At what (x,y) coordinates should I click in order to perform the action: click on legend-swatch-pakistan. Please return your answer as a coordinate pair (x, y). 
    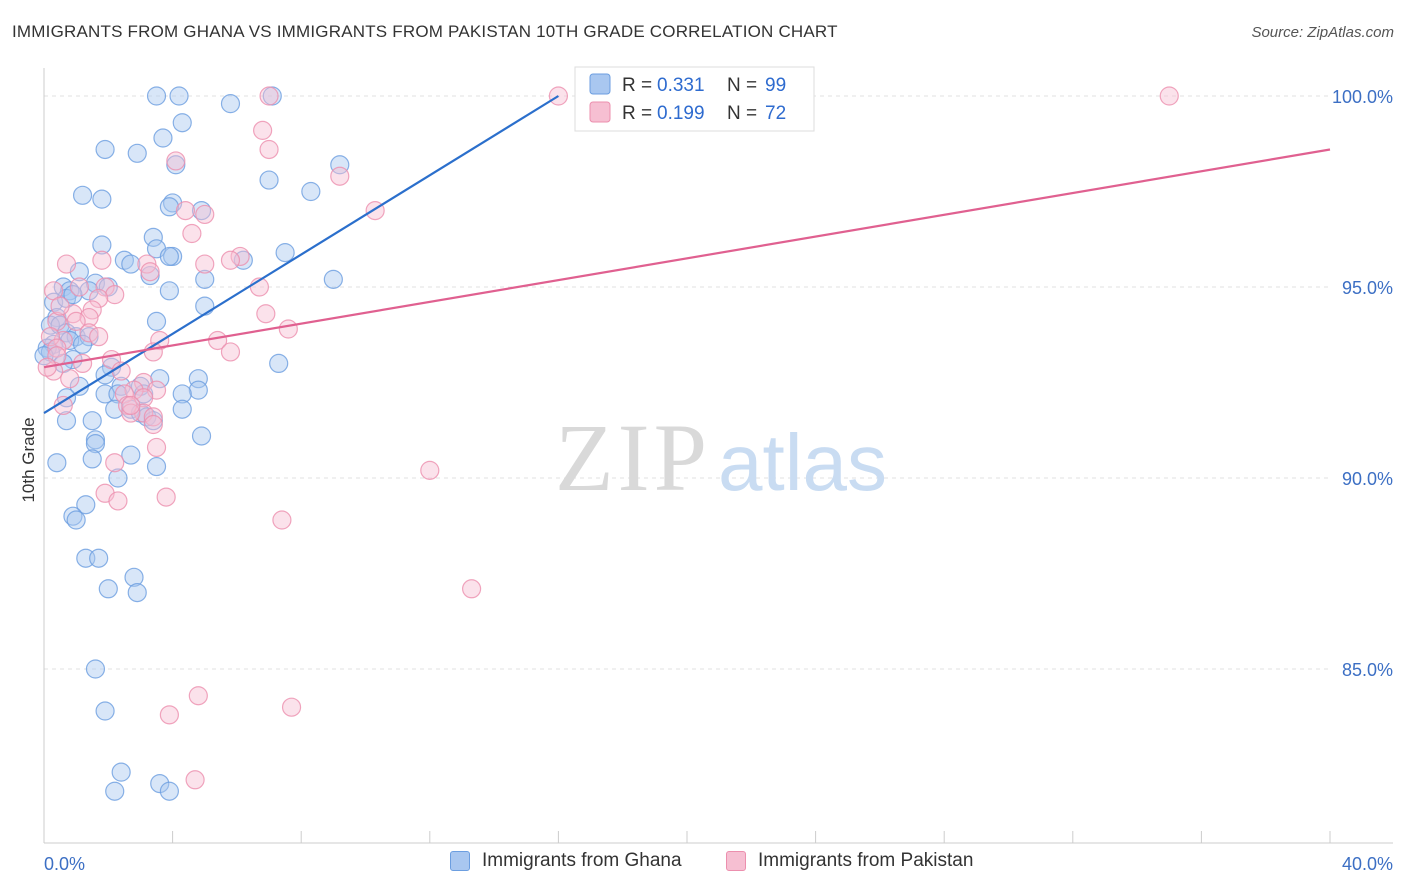
    Looking at the image, I should click on (736, 861).